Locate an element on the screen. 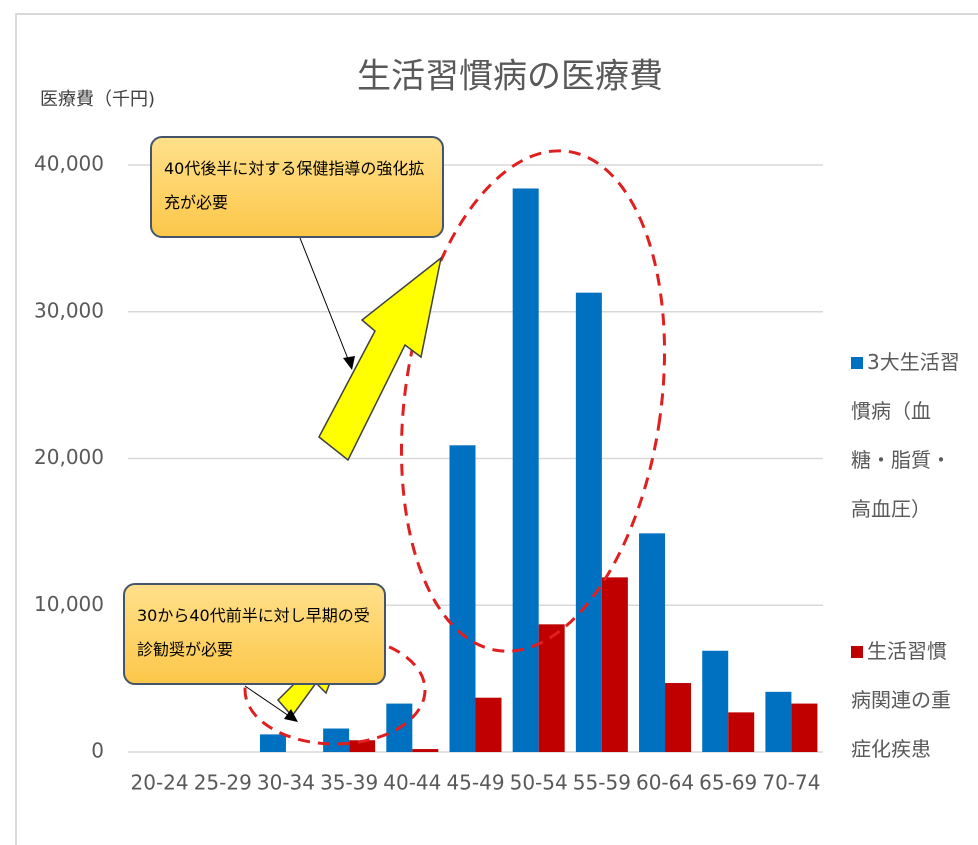  x-tick-label: 55-59 is located at coordinates (602, 783).